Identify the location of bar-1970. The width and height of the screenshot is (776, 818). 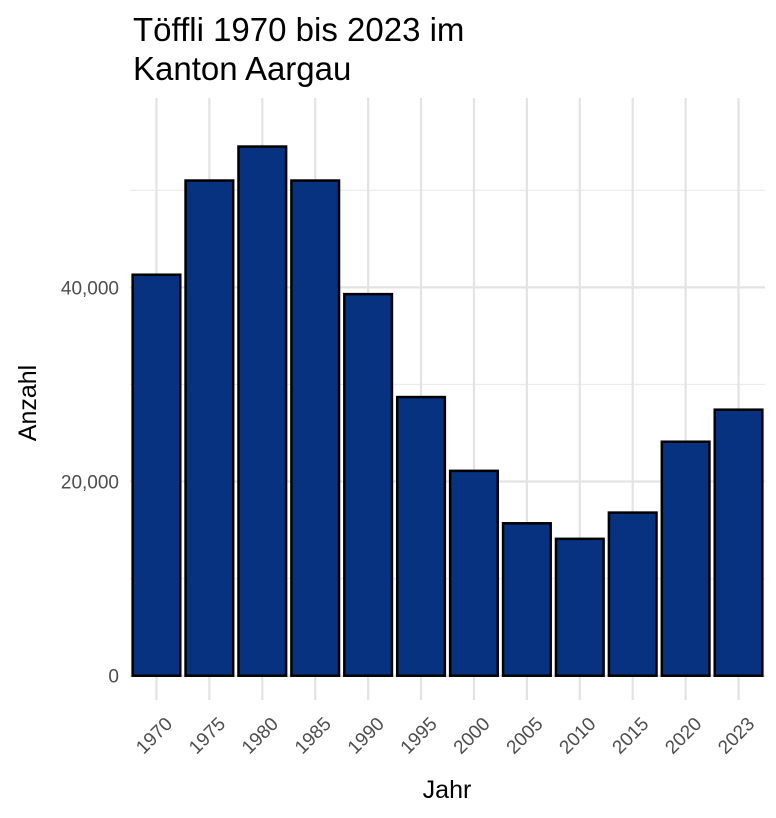
(156, 475).